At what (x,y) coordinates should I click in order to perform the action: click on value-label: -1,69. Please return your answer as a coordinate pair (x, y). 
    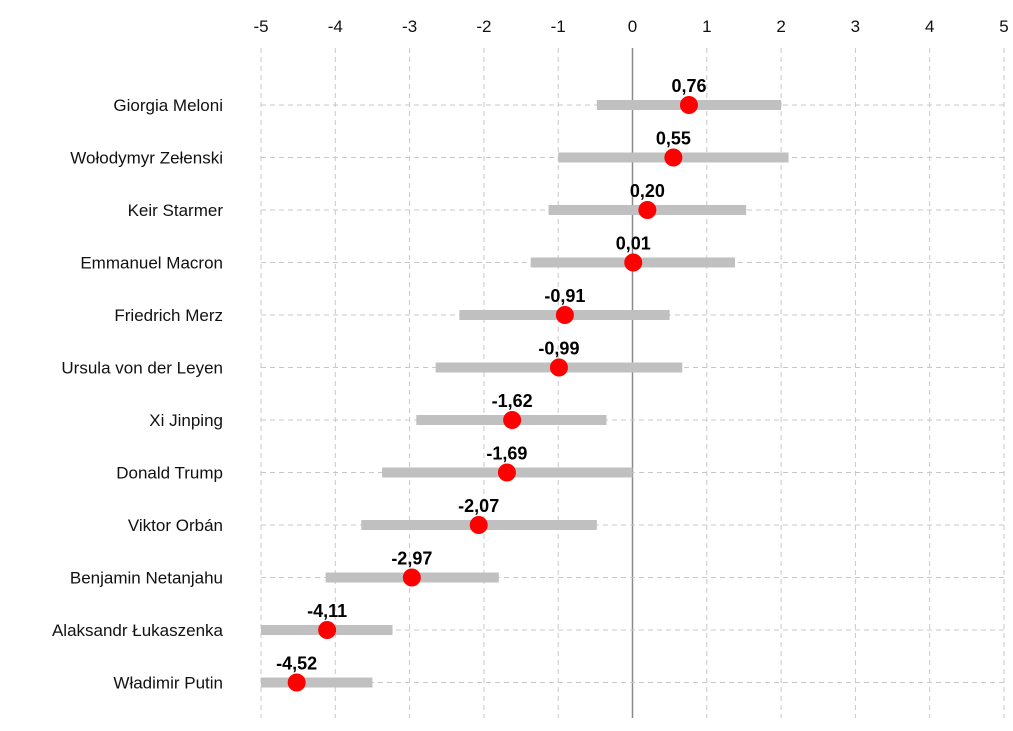
    Looking at the image, I should click on (506, 454).